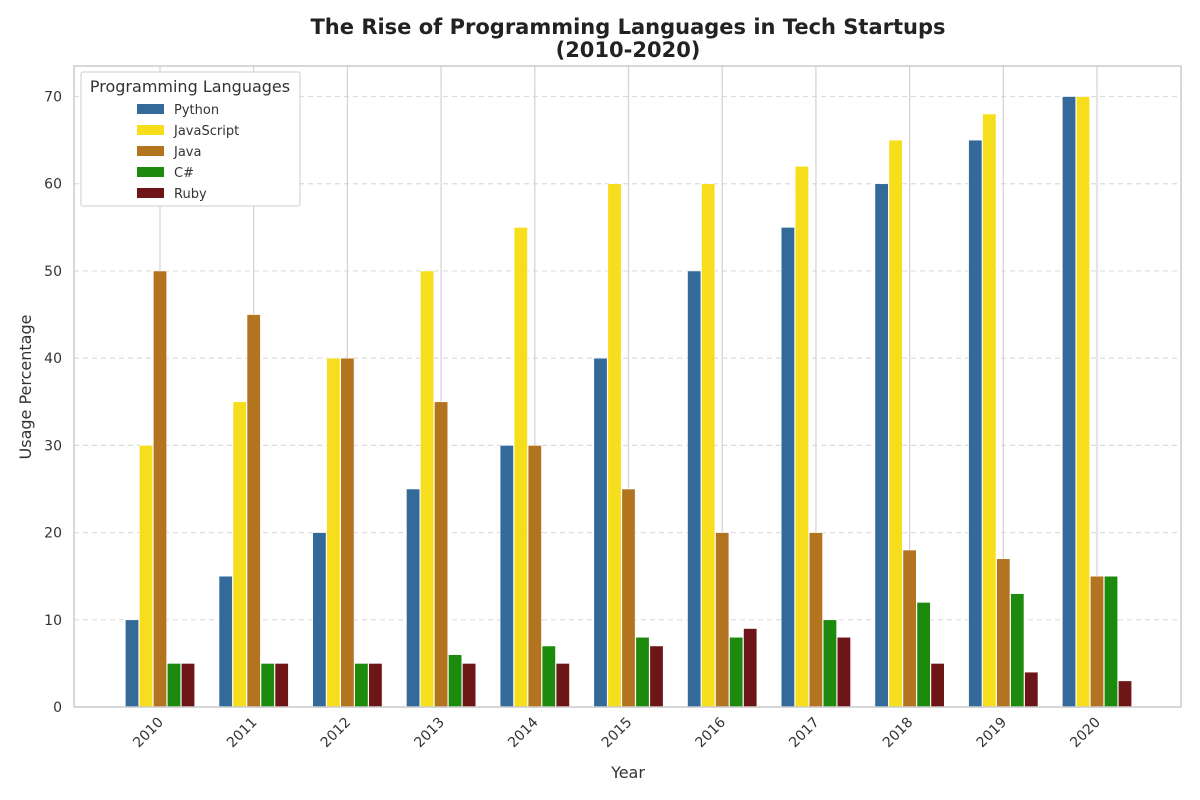  Describe the element at coordinates (1111, 641) in the screenshot. I see `bar-c--2020` at that location.